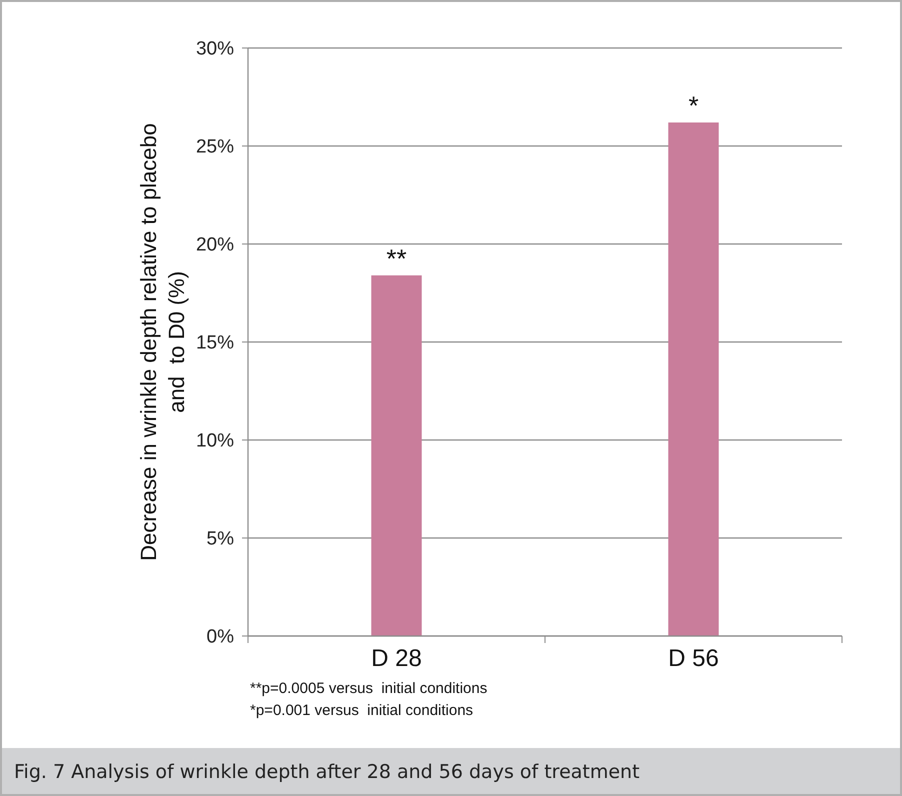 Image resolution: width=902 pixels, height=796 pixels. Describe the element at coordinates (215, 147) in the screenshot. I see `y-tick-label: 25%` at that location.